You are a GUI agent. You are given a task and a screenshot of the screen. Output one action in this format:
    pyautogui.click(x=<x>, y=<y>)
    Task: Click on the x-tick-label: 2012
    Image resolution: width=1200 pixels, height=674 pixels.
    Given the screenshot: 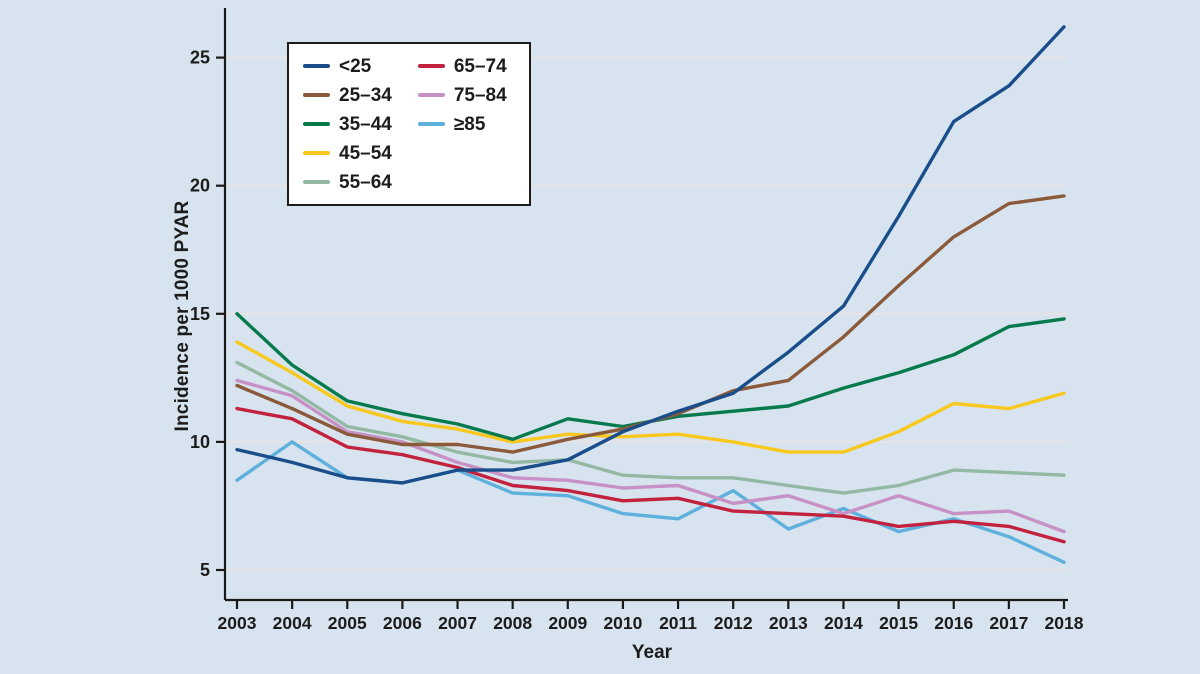 What is the action you would take?
    pyautogui.click(x=733, y=623)
    